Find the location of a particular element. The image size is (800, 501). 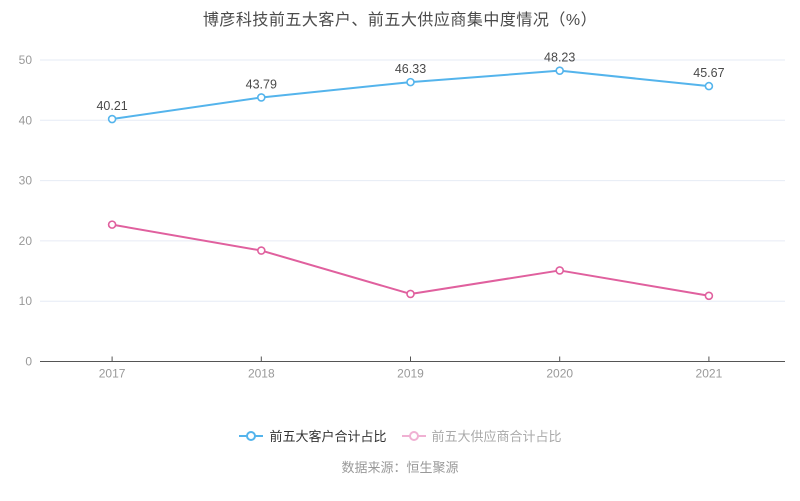

svg-text: 40.21 is located at coordinates (111, 106).